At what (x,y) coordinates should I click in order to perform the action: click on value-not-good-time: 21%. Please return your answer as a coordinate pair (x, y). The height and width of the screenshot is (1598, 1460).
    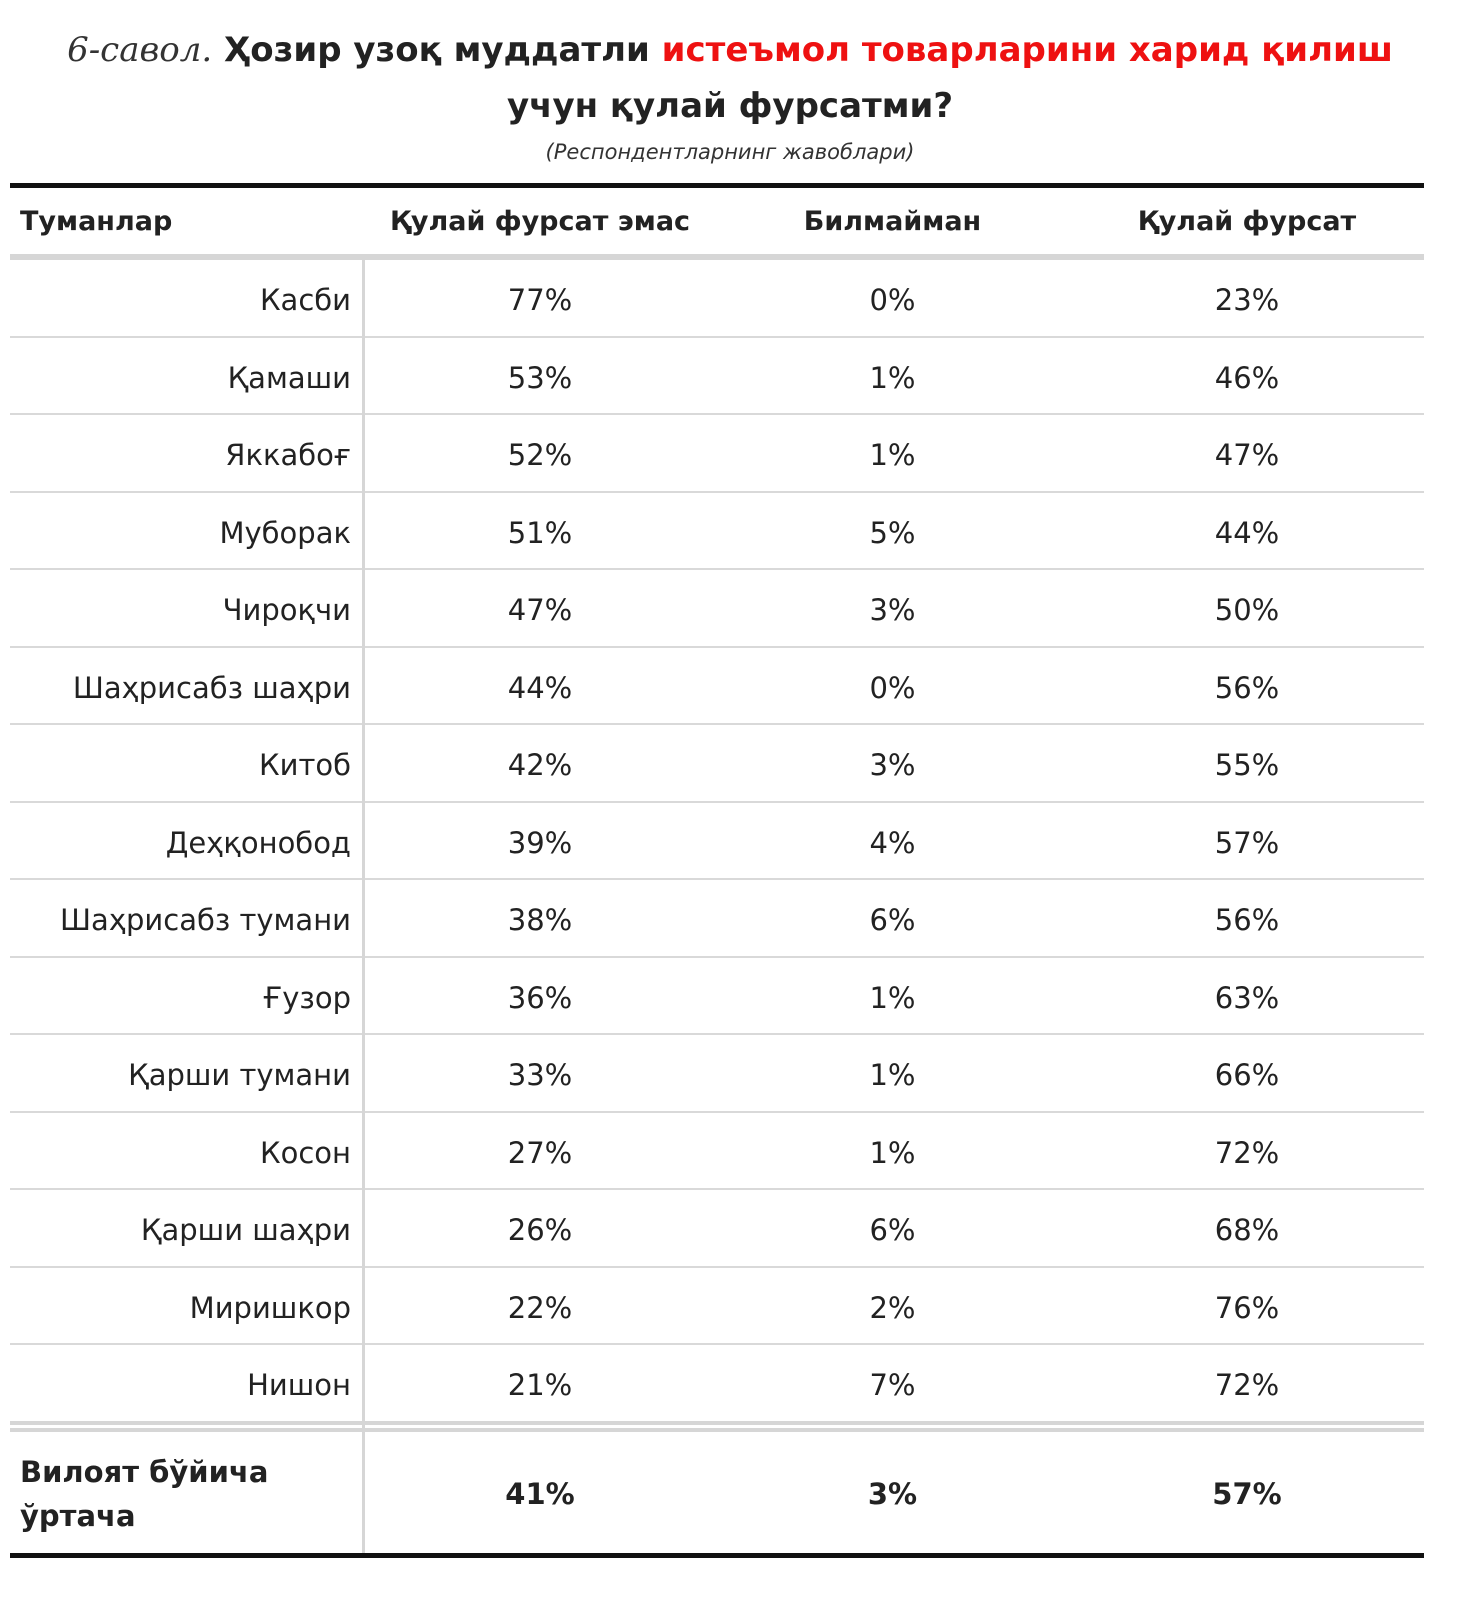
    Looking at the image, I should click on (540, 1385).